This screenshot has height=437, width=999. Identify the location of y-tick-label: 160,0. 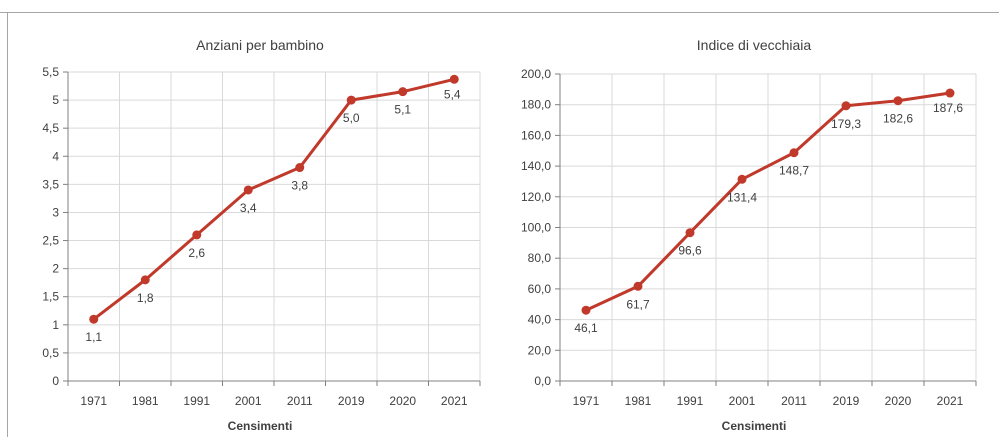
(536, 135).